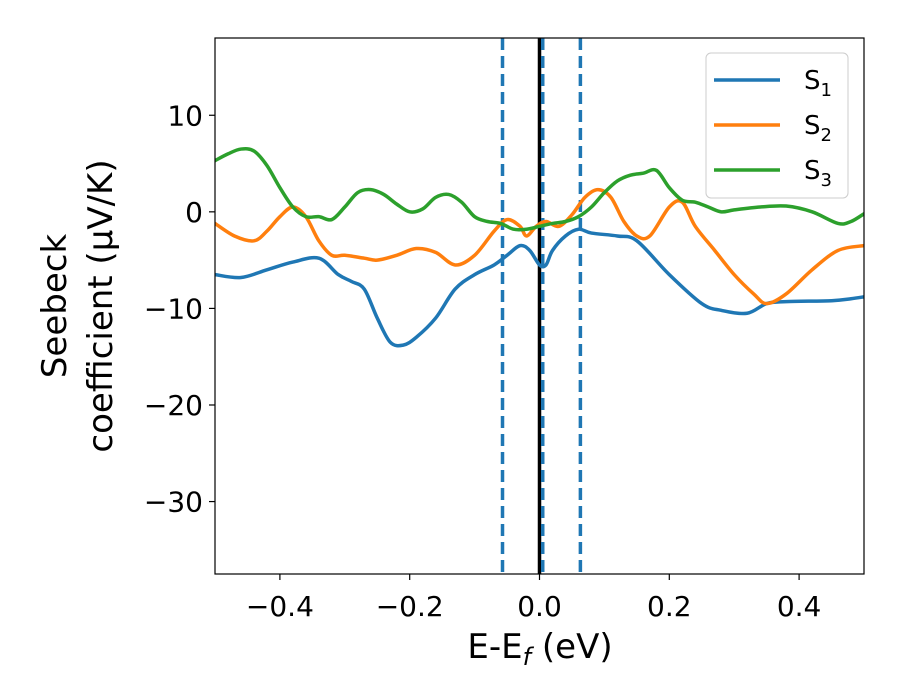 Image resolution: width=900 pixels, height=700 pixels. I want to click on x-tick-label: 0.4, so click(799, 606).